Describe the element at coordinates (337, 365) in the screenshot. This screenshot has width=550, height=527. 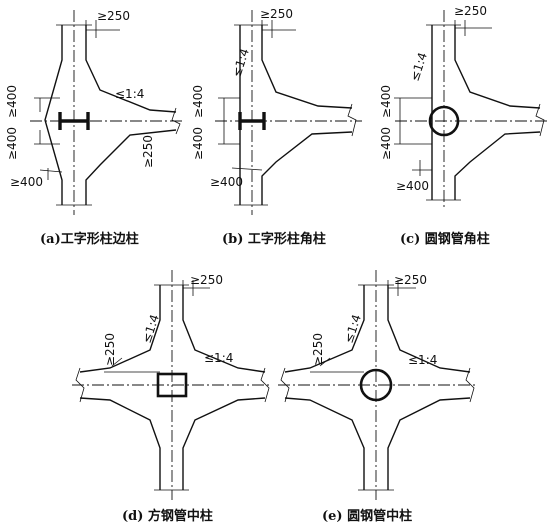
I see `diagram-e-dim-left` at that location.